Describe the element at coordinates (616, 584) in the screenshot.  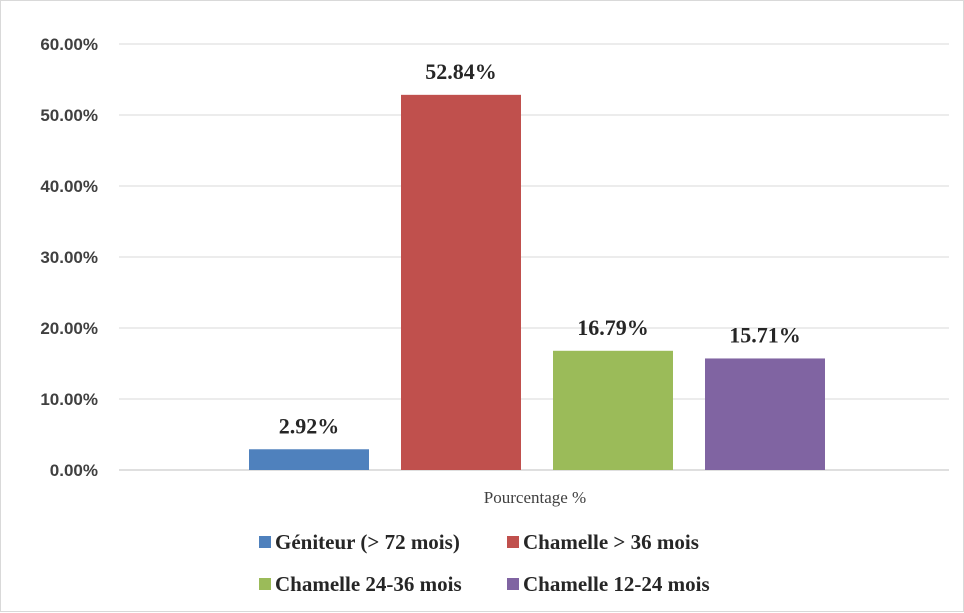
I see `legend-label: Chamelle 12-24 mois` at that location.